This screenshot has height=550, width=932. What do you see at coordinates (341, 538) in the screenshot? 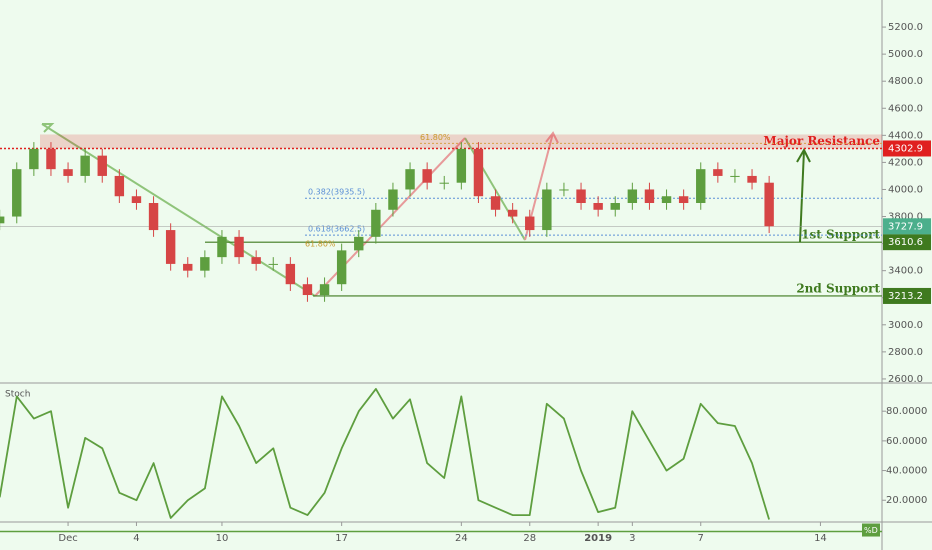
I see `x-tick-label: 17` at bounding box center [341, 538].